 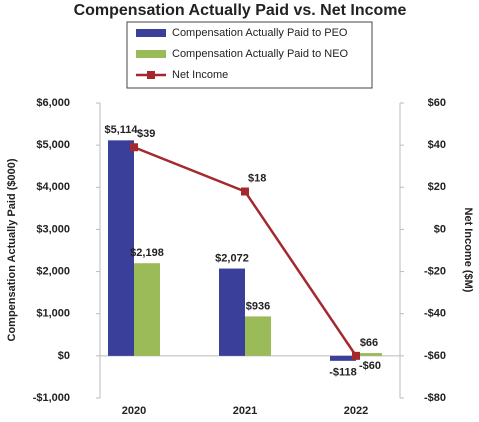 What do you see at coordinates (53, 187) in the screenshot?
I see `y-tick-label: $4,000` at bounding box center [53, 187].